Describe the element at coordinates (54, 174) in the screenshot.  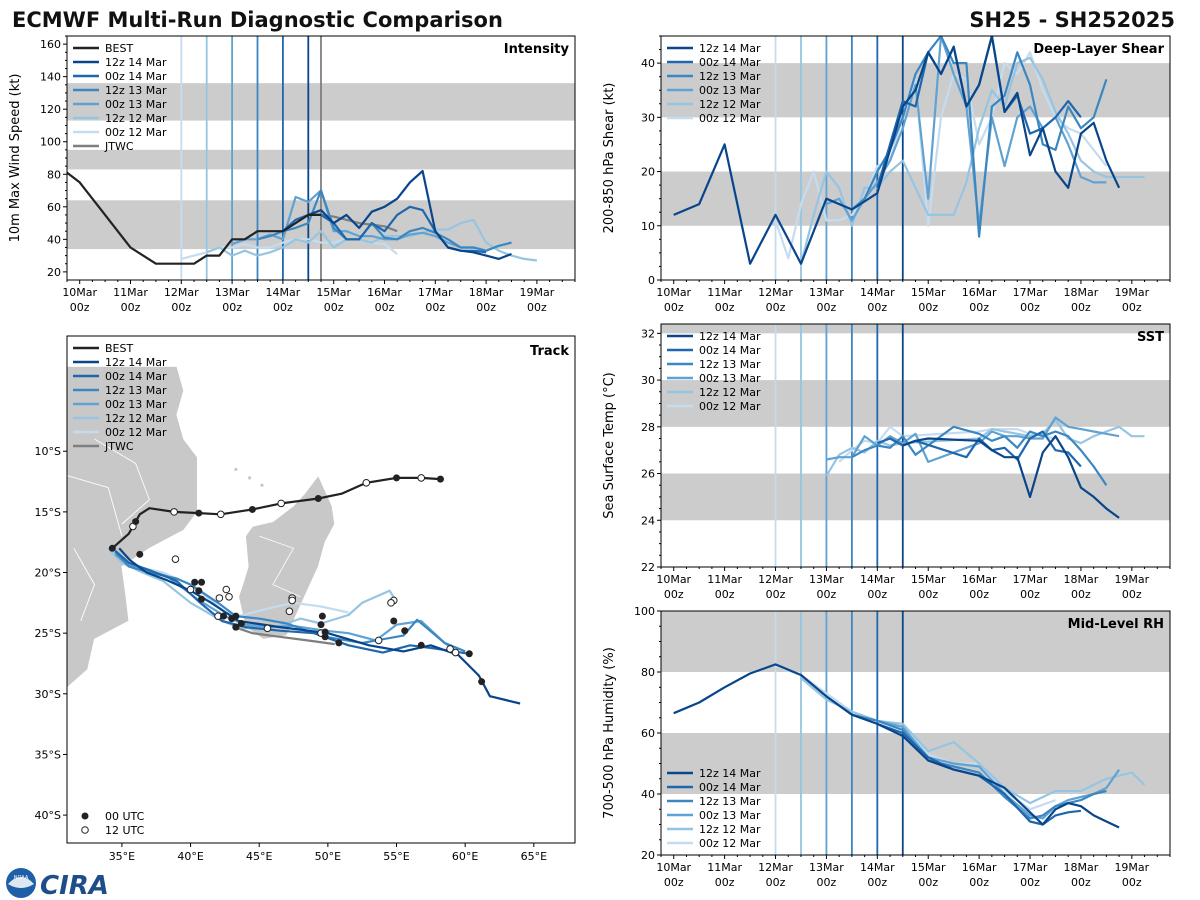
I see `y-tick-label: 80` at that location.